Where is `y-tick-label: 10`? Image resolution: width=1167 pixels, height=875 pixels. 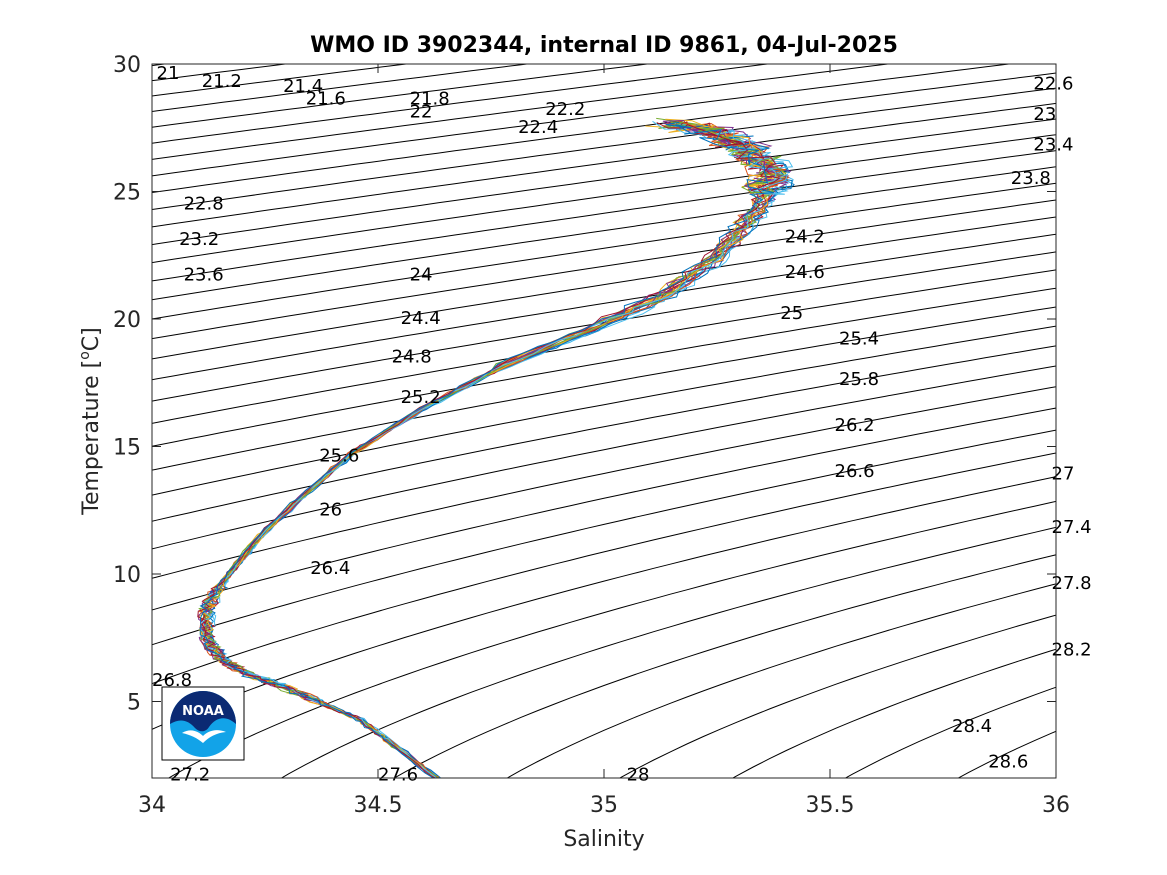
y-tick-label: 10 is located at coordinates (127, 575).